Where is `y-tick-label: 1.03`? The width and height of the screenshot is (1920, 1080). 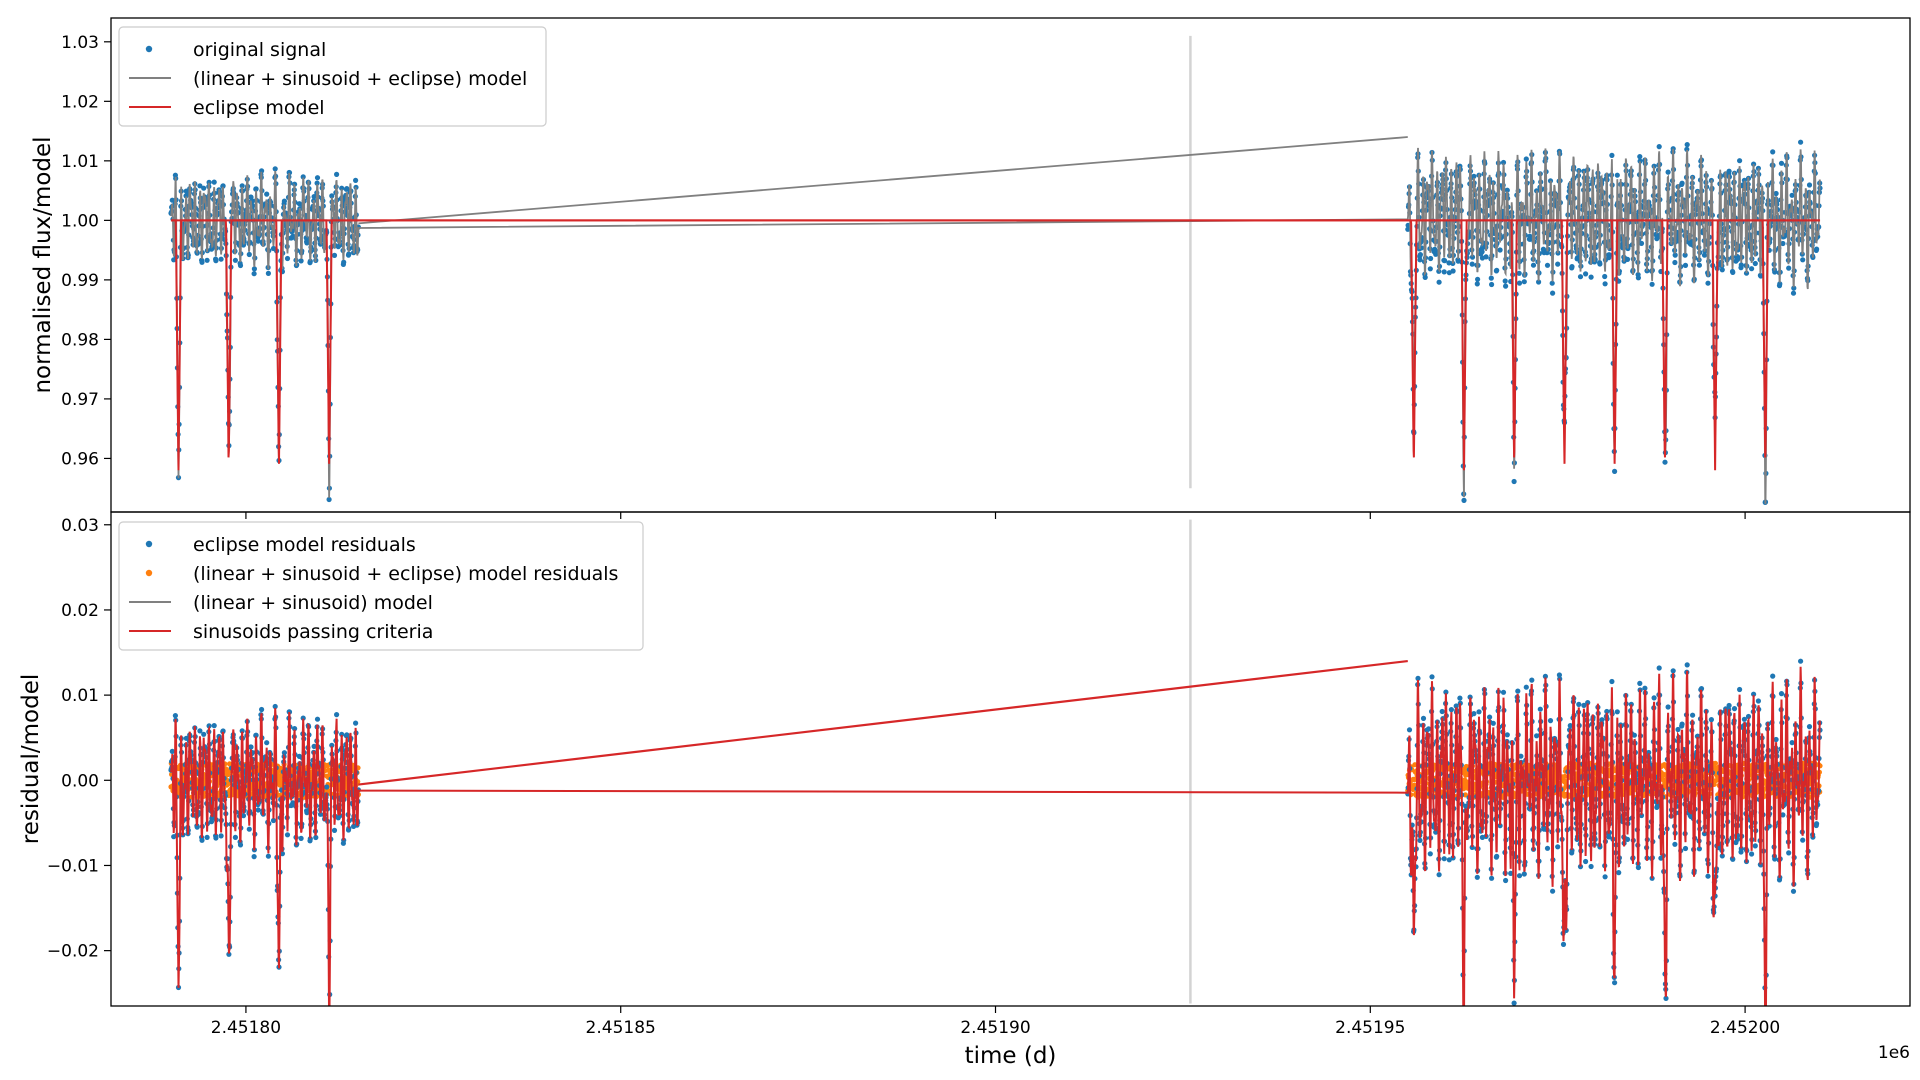 y-tick-label: 1.03 is located at coordinates (80, 43).